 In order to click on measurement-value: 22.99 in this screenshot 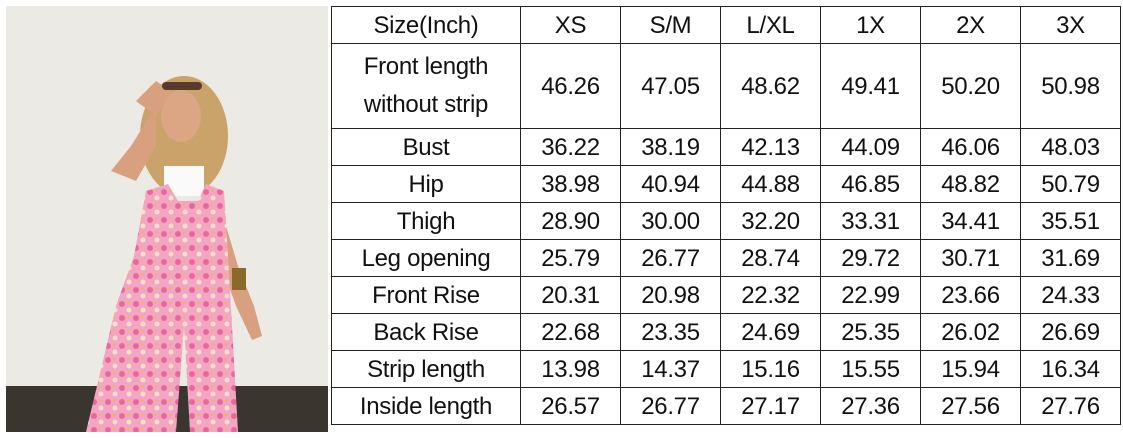, I will do `click(870, 295)`.